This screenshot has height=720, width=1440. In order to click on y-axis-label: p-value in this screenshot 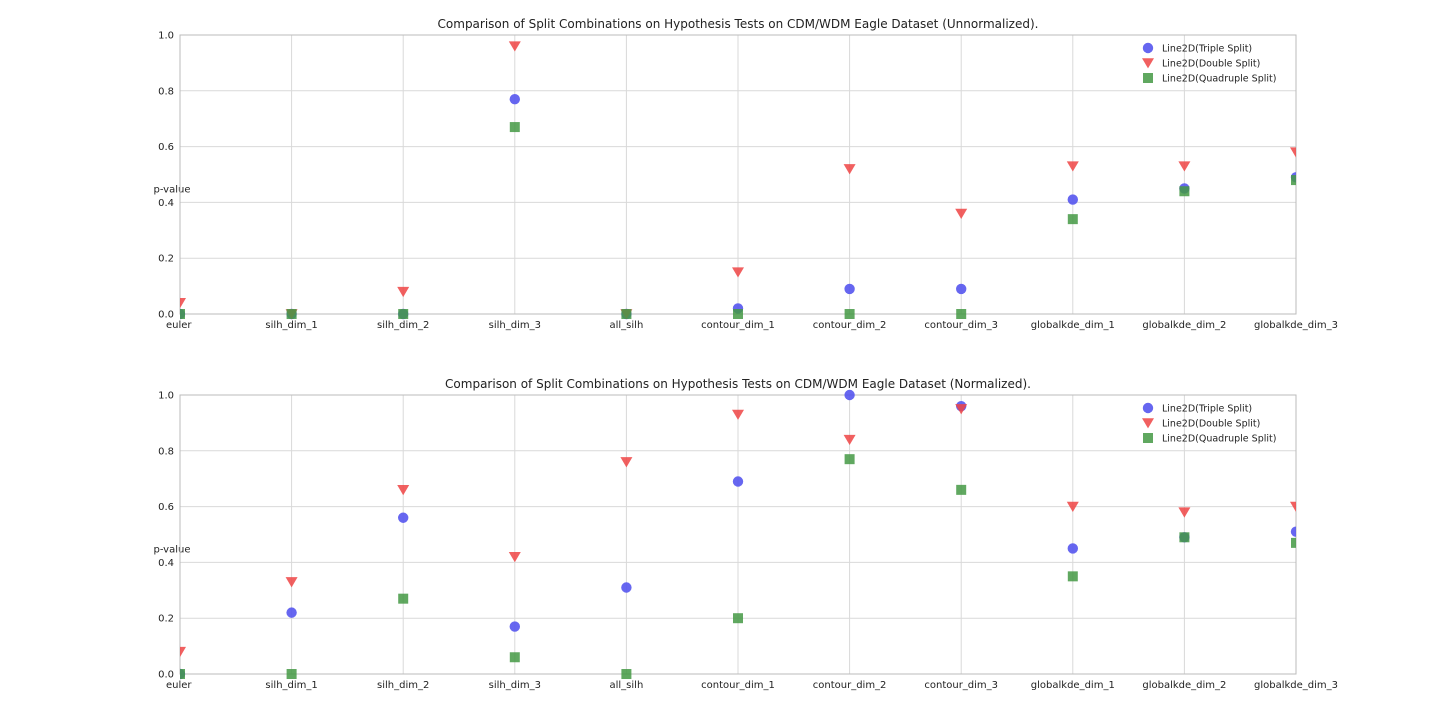, I will do `click(171, 190)`.